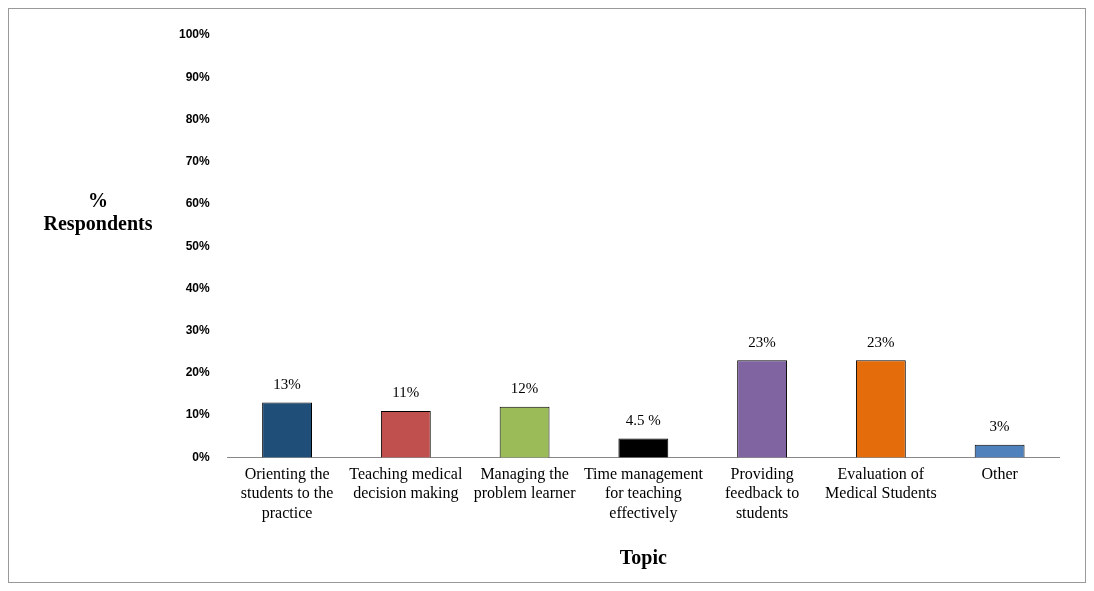 The height and width of the screenshot is (591, 1094). I want to click on x-tick-label: Evaluation of Medical Students, so click(881, 483).